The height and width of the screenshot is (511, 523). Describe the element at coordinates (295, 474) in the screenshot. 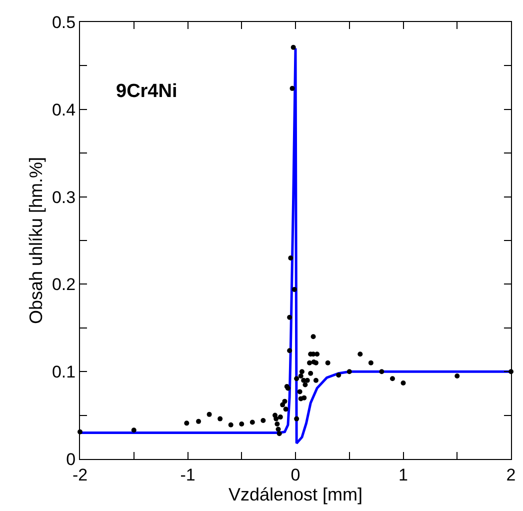

I see `x-tick-label: 0` at that location.